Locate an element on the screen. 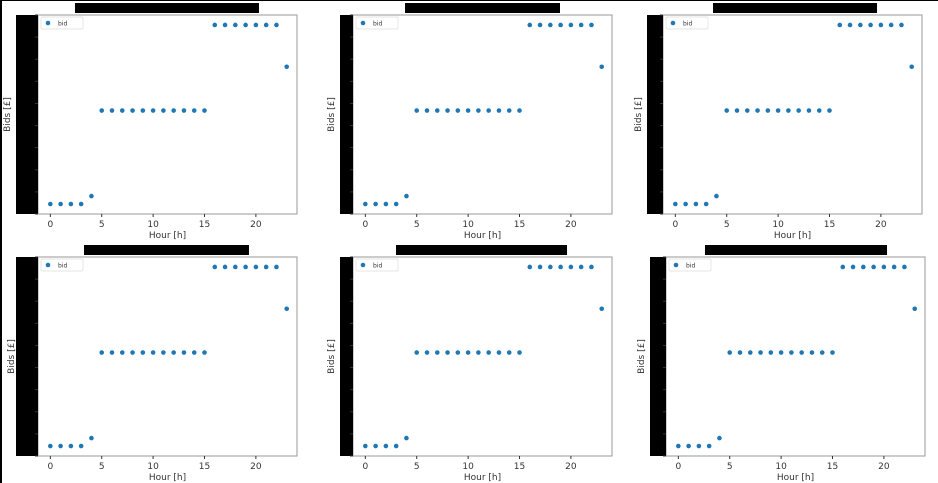 The width and height of the screenshot is (938, 483). left-border-strip is located at coordinates (1, 241).